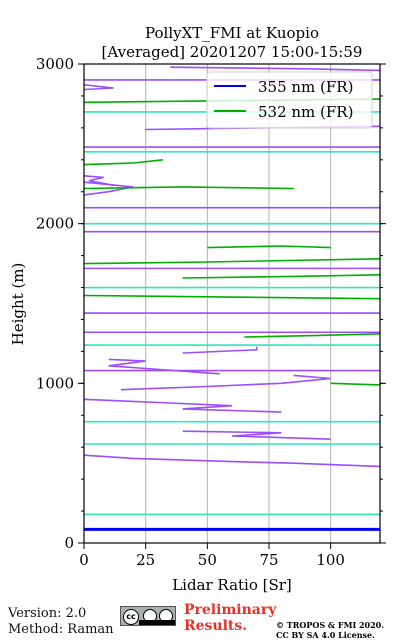 The width and height of the screenshot is (400, 640). Describe the element at coordinates (305, 112) in the screenshot. I see `legend-label-532: 532 nm (FR)` at that location.